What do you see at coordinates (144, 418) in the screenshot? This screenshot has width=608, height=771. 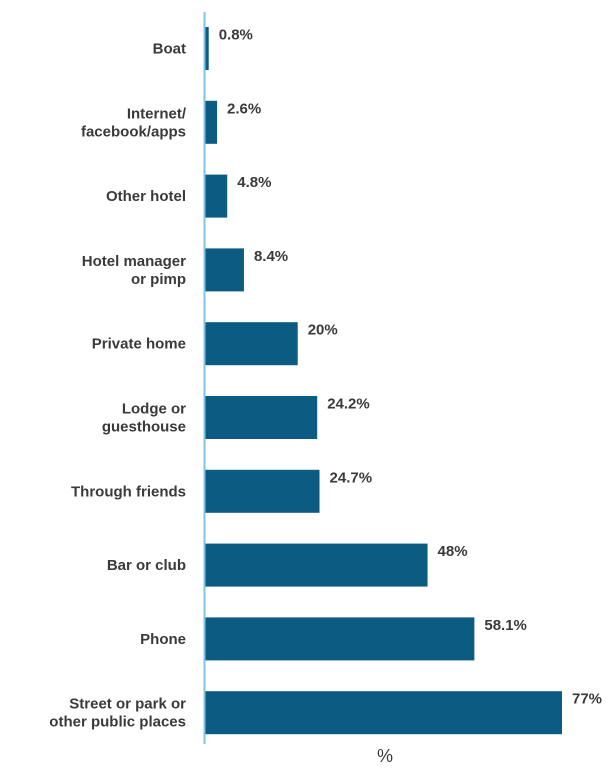 I see `category-label: Lodge or guesthouse` at bounding box center [144, 418].